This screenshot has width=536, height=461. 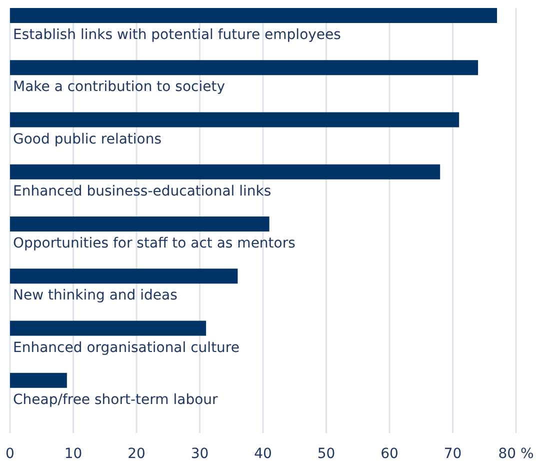 I want to click on x-tick-label: 30, so click(x=199, y=453).